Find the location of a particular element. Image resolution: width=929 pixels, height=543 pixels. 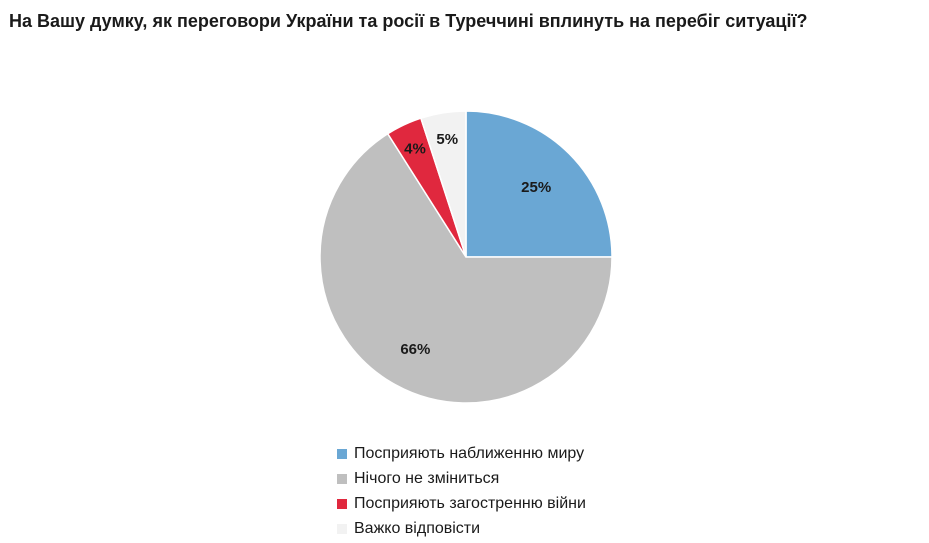

legend-label-escalation: Посприяють загостренню війни is located at coordinates (470, 503).